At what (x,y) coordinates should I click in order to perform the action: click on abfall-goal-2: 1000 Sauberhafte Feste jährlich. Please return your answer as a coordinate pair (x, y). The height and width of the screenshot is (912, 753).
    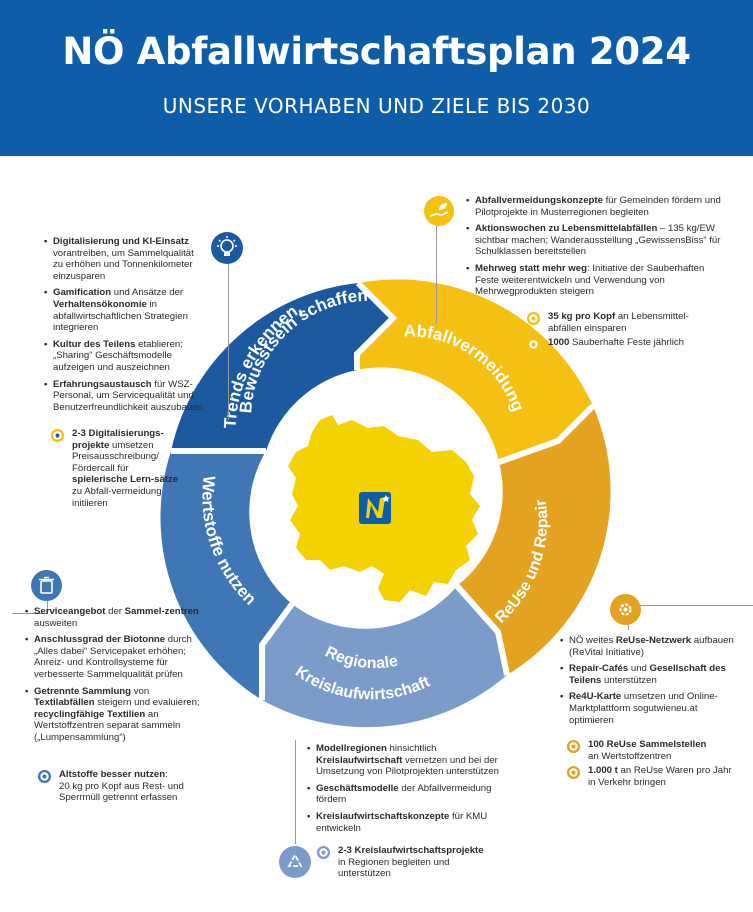
    Looking at the image, I should click on (621, 344).